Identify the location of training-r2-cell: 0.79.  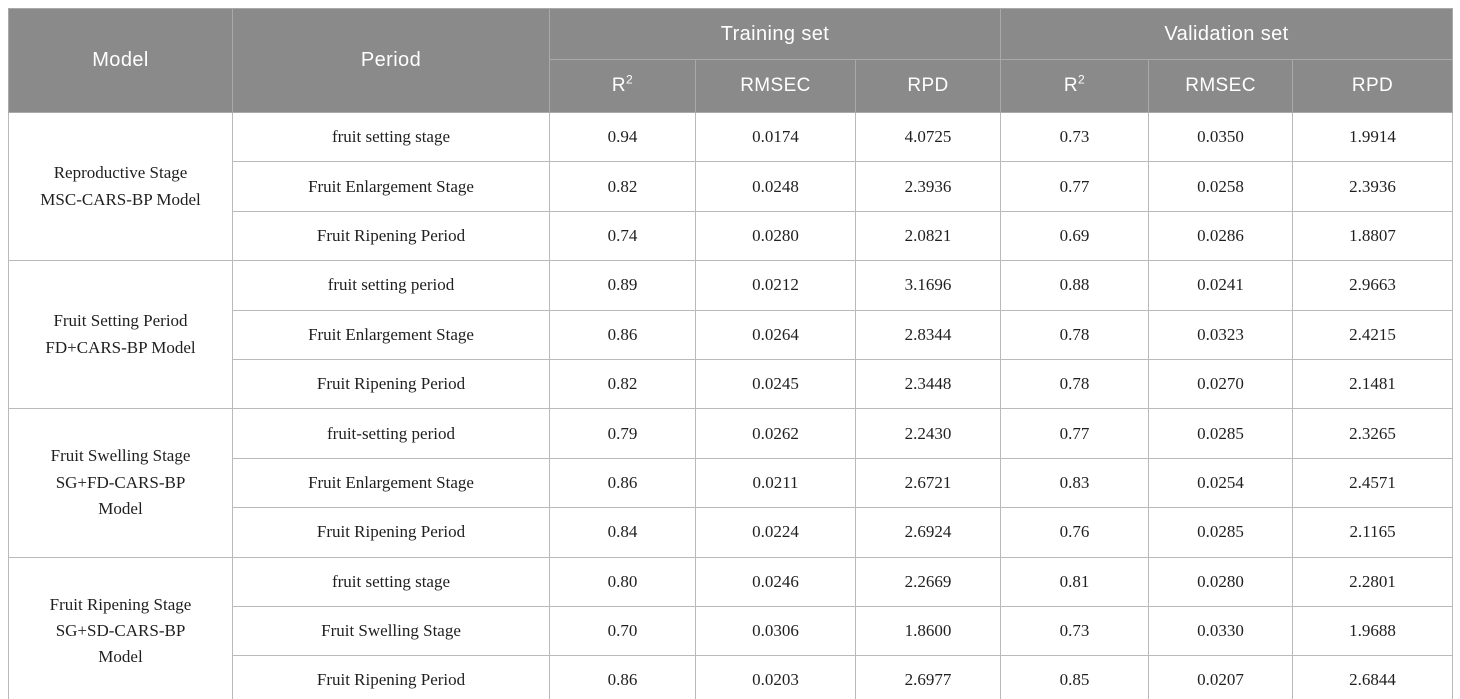
(622, 433).